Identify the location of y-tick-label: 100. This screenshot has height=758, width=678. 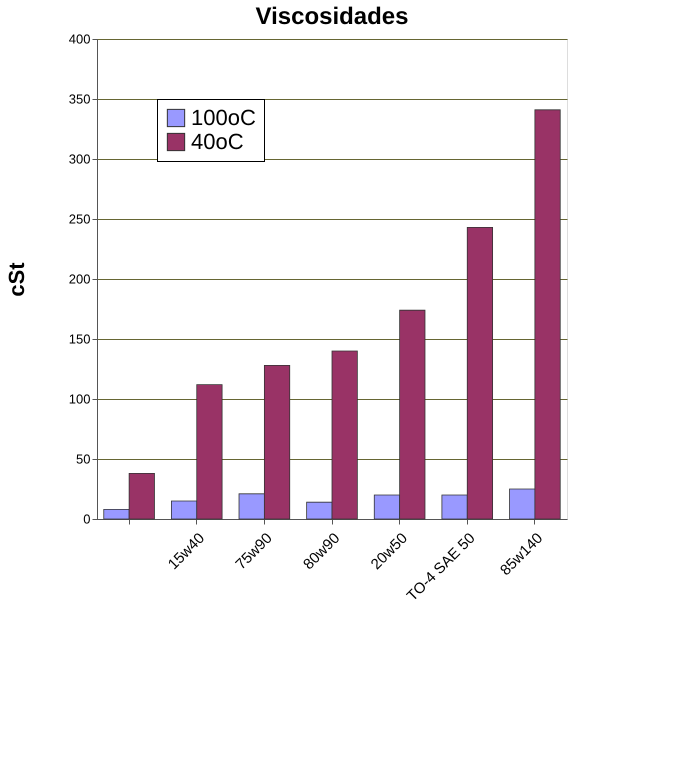
(79, 399).